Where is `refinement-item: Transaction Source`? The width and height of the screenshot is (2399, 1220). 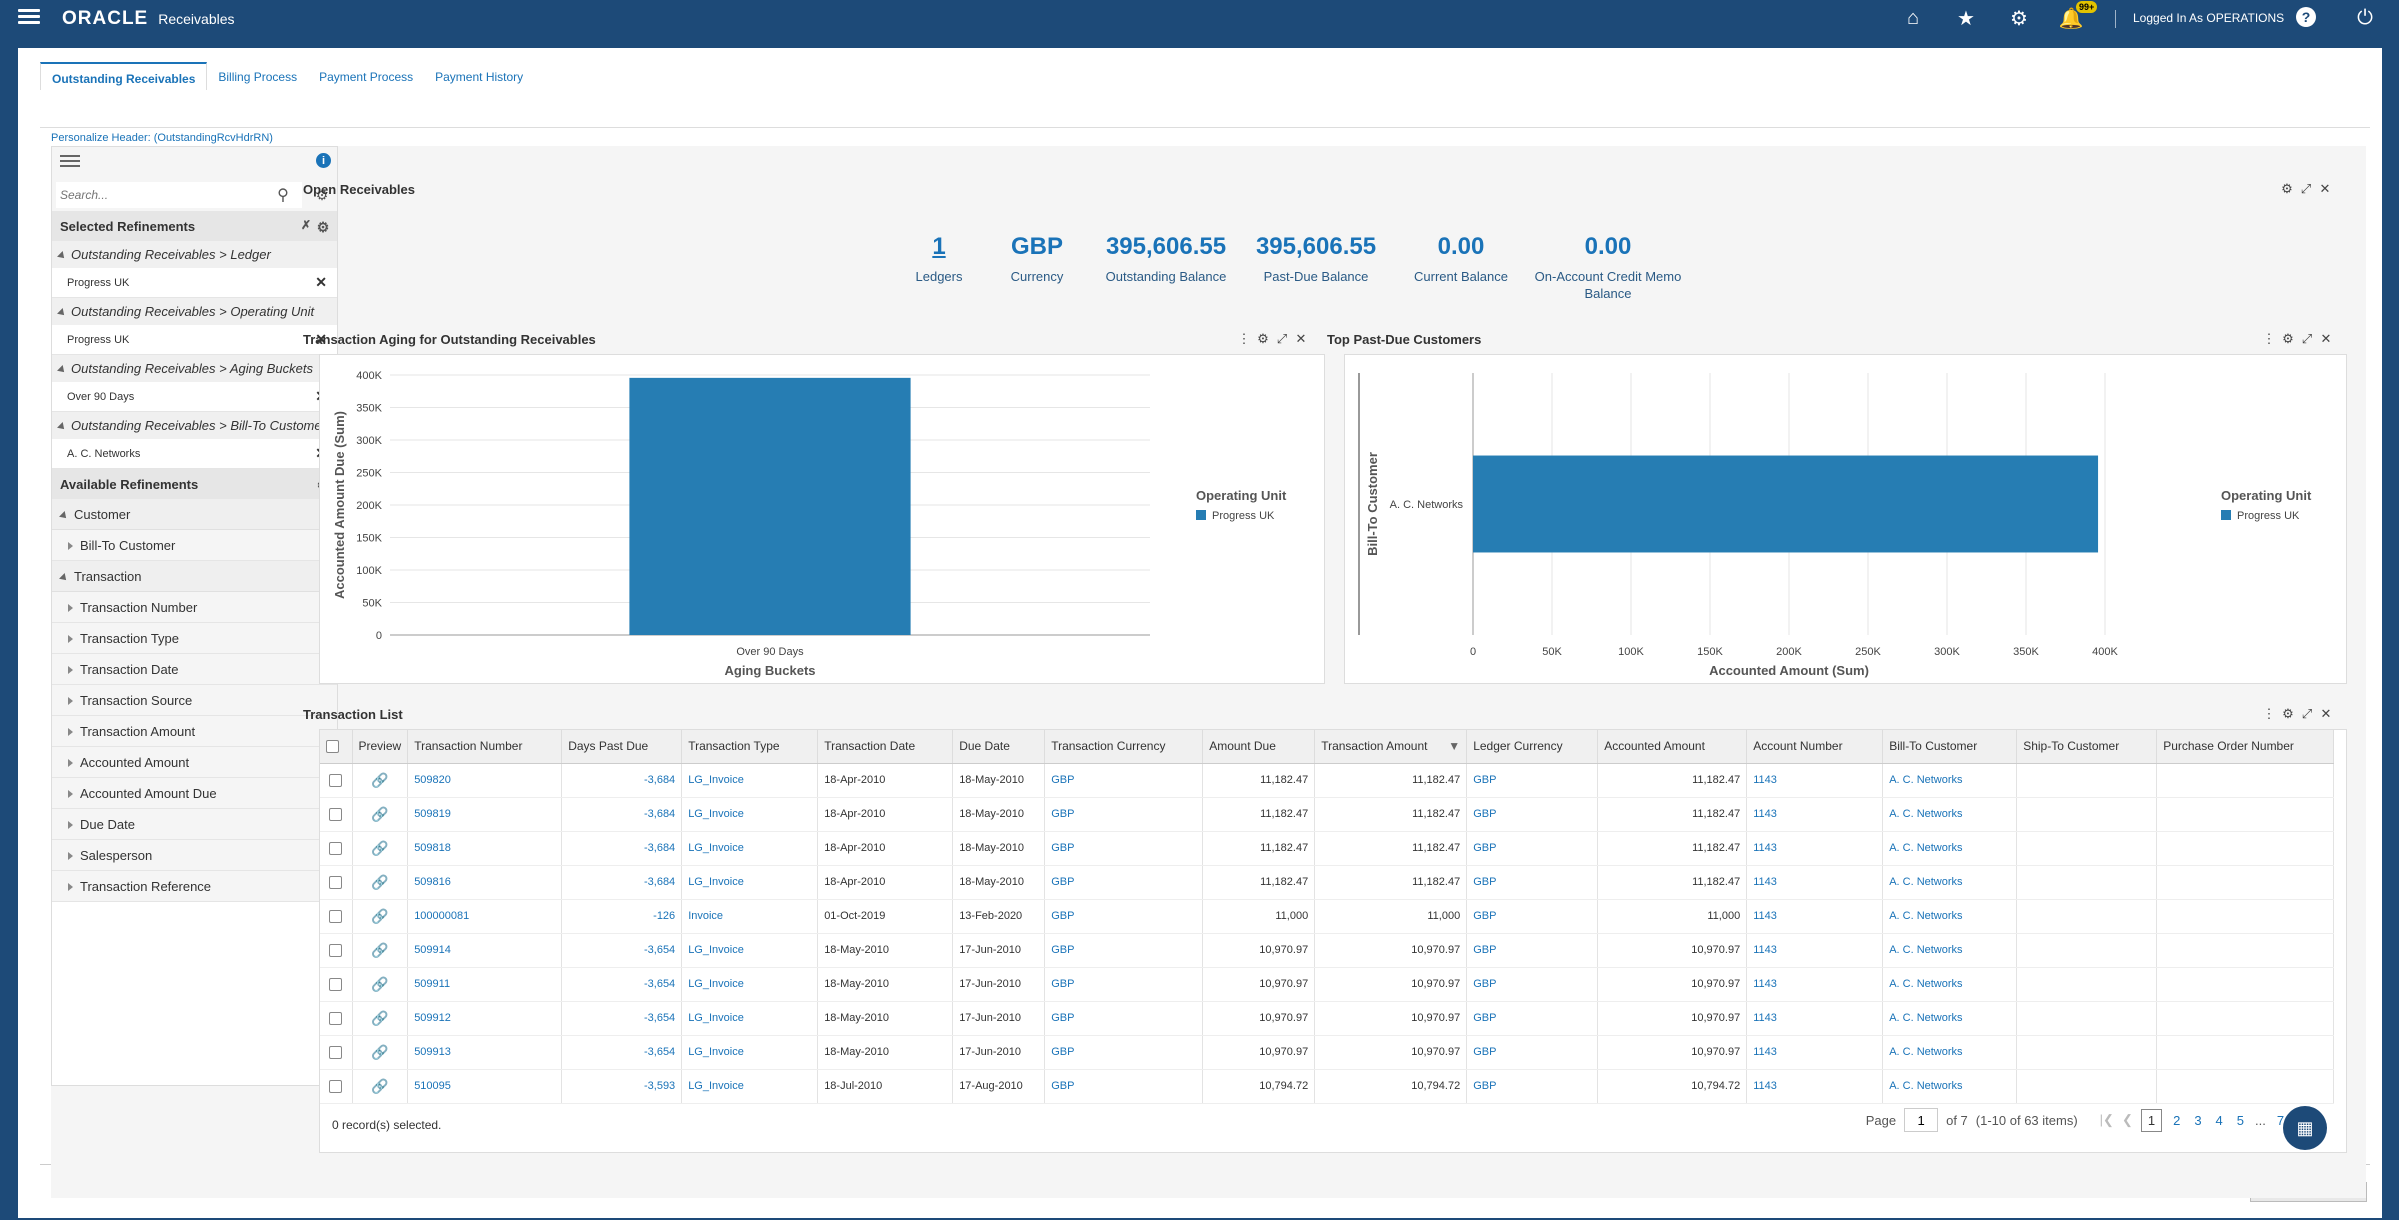 refinement-item: Transaction Source is located at coordinates (194, 700).